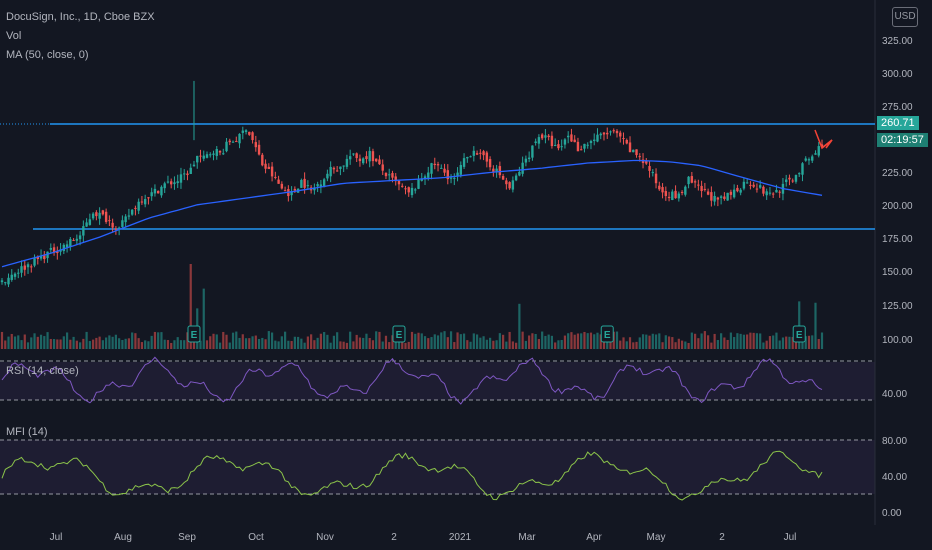 This screenshot has width=932, height=550. What do you see at coordinates (594, 537) in the screenshot?
I see `time-tick-label: Apr` at bounding box center [594, 537].